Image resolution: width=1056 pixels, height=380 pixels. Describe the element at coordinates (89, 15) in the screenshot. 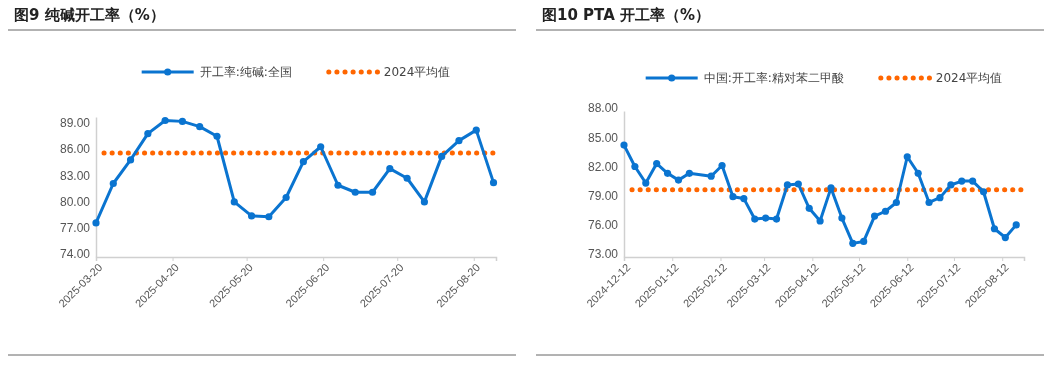

I see `chart-title: 图9 纯碱开工率（%）` at that location.